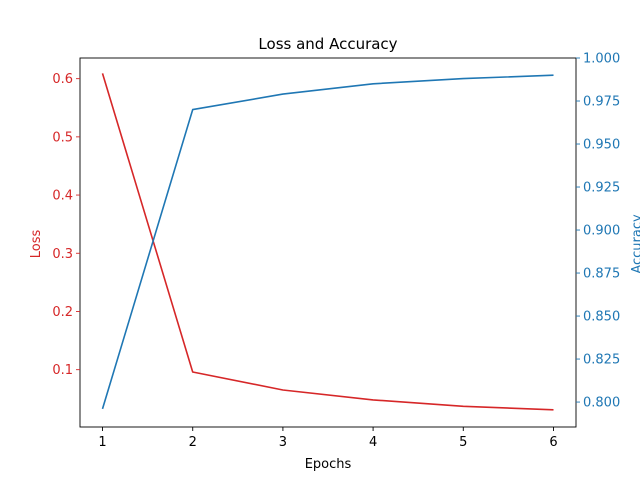  Describe the element at coordinates (283, 442) in the screenshot. I see `x-tick-label: 3` at that location.